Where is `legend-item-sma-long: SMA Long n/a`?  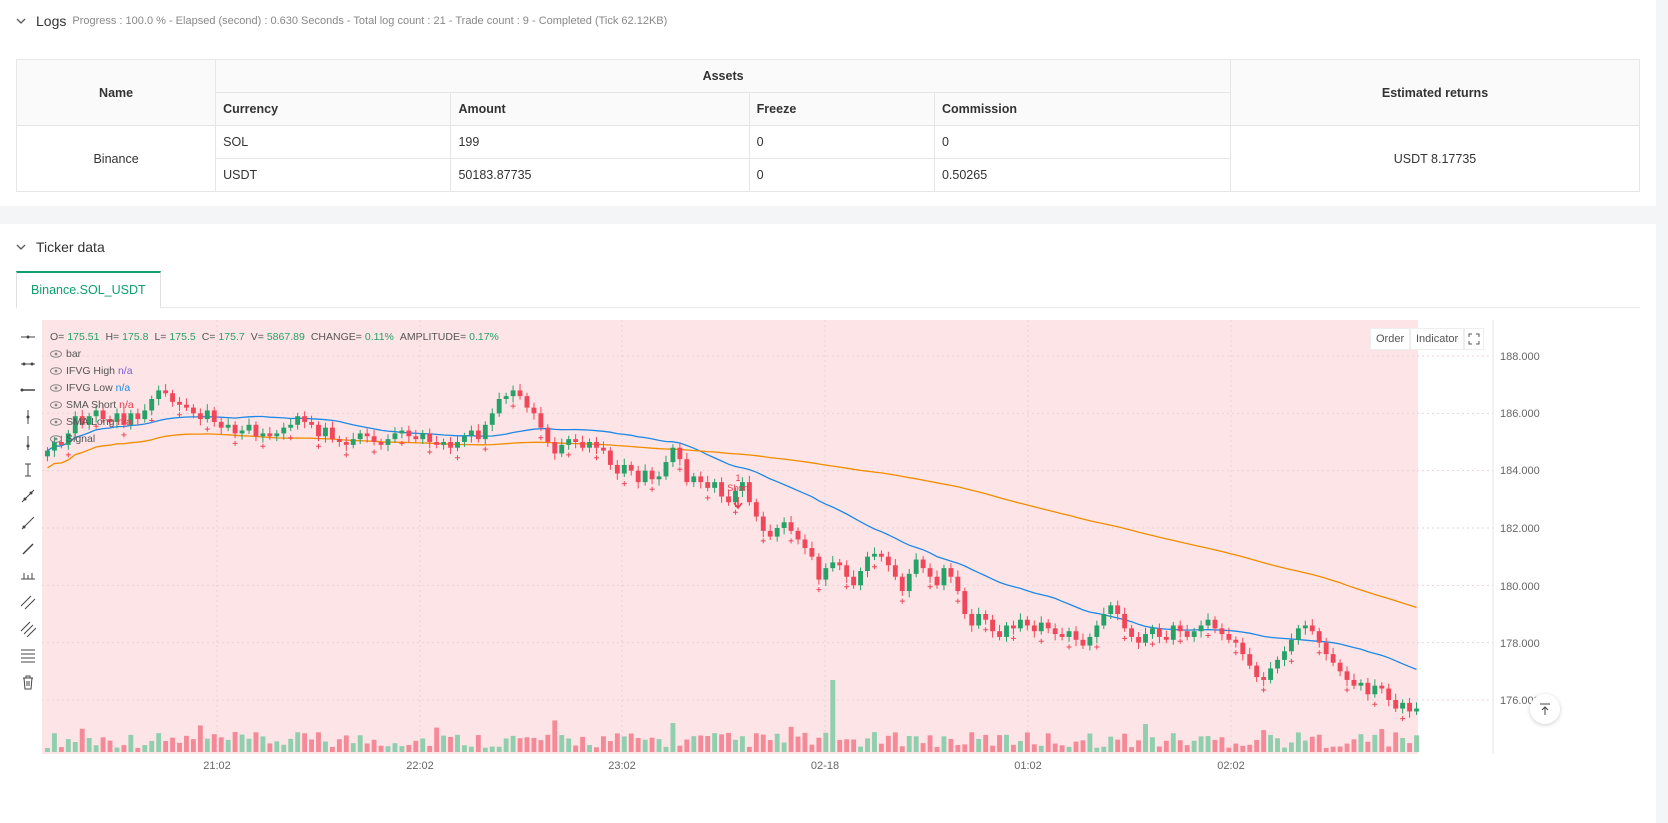 legend-item-sma-long: SMA Long n/a is located at coordinates (277, 421).